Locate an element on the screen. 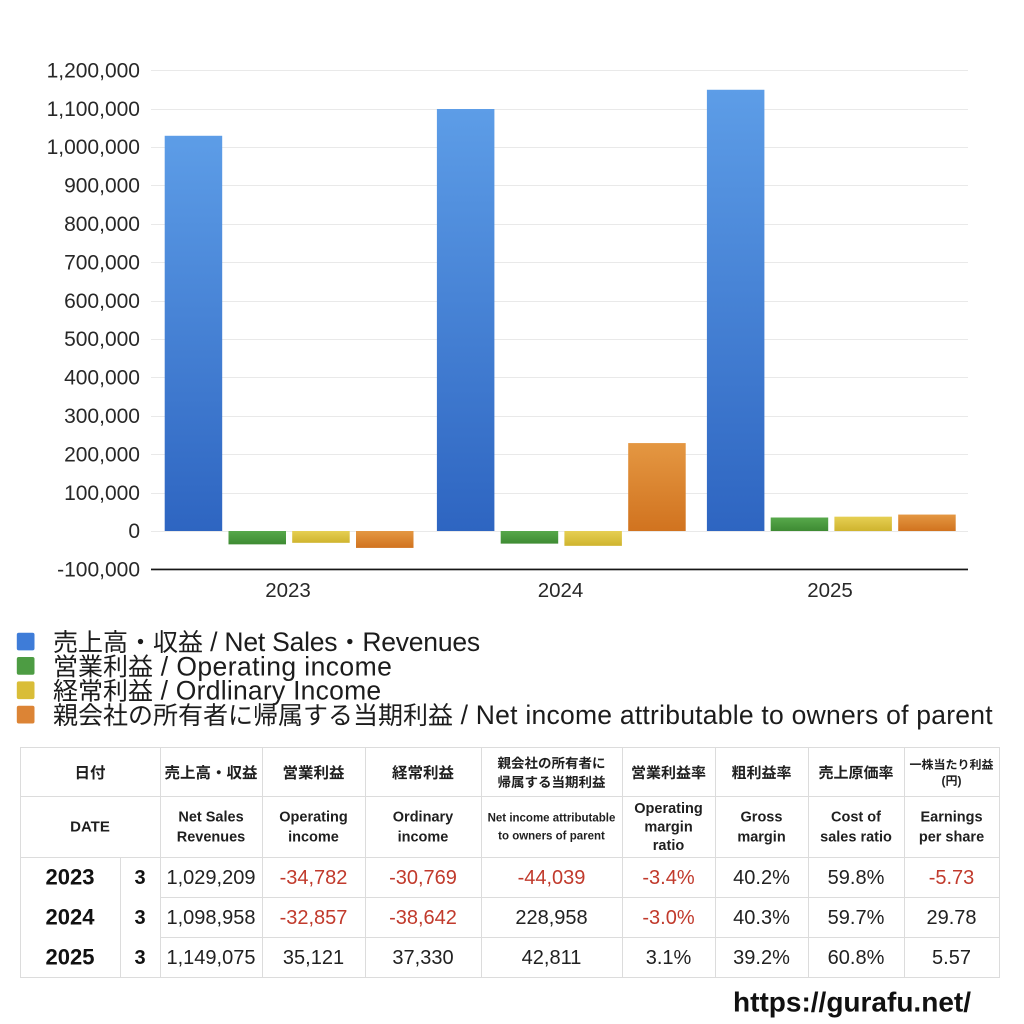 This screenshot has height=1024, width=1024. svg-text: 100,000 is located at coordinates (102, 493).